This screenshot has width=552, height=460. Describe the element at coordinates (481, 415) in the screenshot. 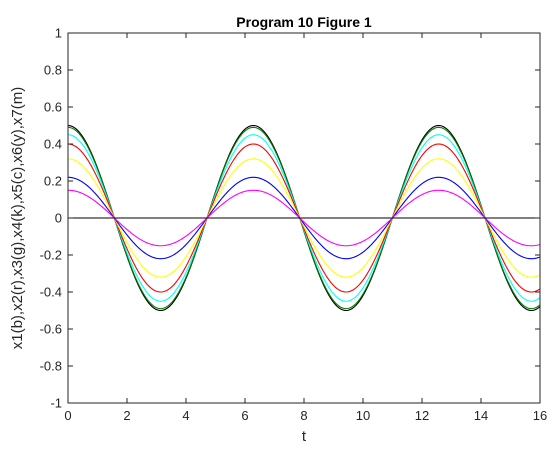

I see `x-tick-label: 14` at that location.